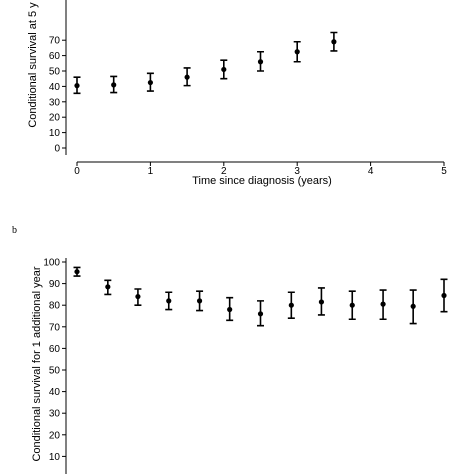 The width and height of the screenshot is (474, 474). I want to click on x-tick-label: 4, so click(371, 171).